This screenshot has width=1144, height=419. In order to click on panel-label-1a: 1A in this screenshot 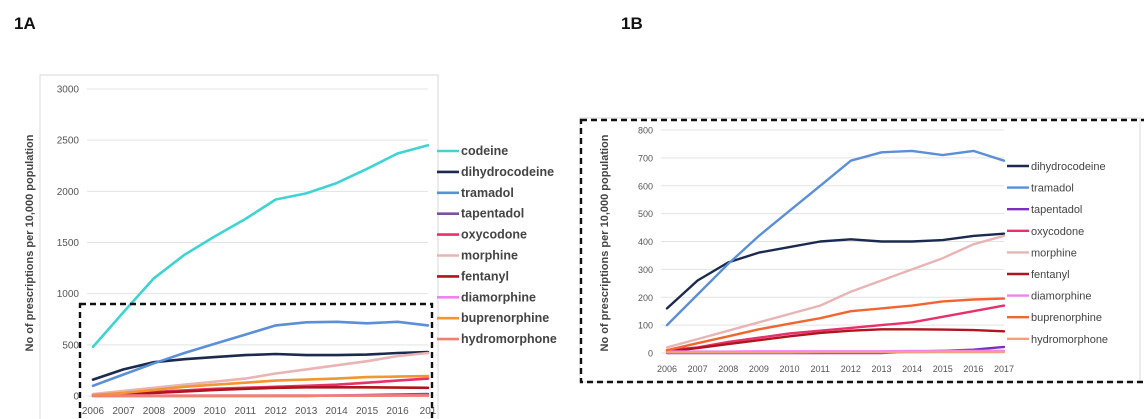, I will do `click(25, 23)`.